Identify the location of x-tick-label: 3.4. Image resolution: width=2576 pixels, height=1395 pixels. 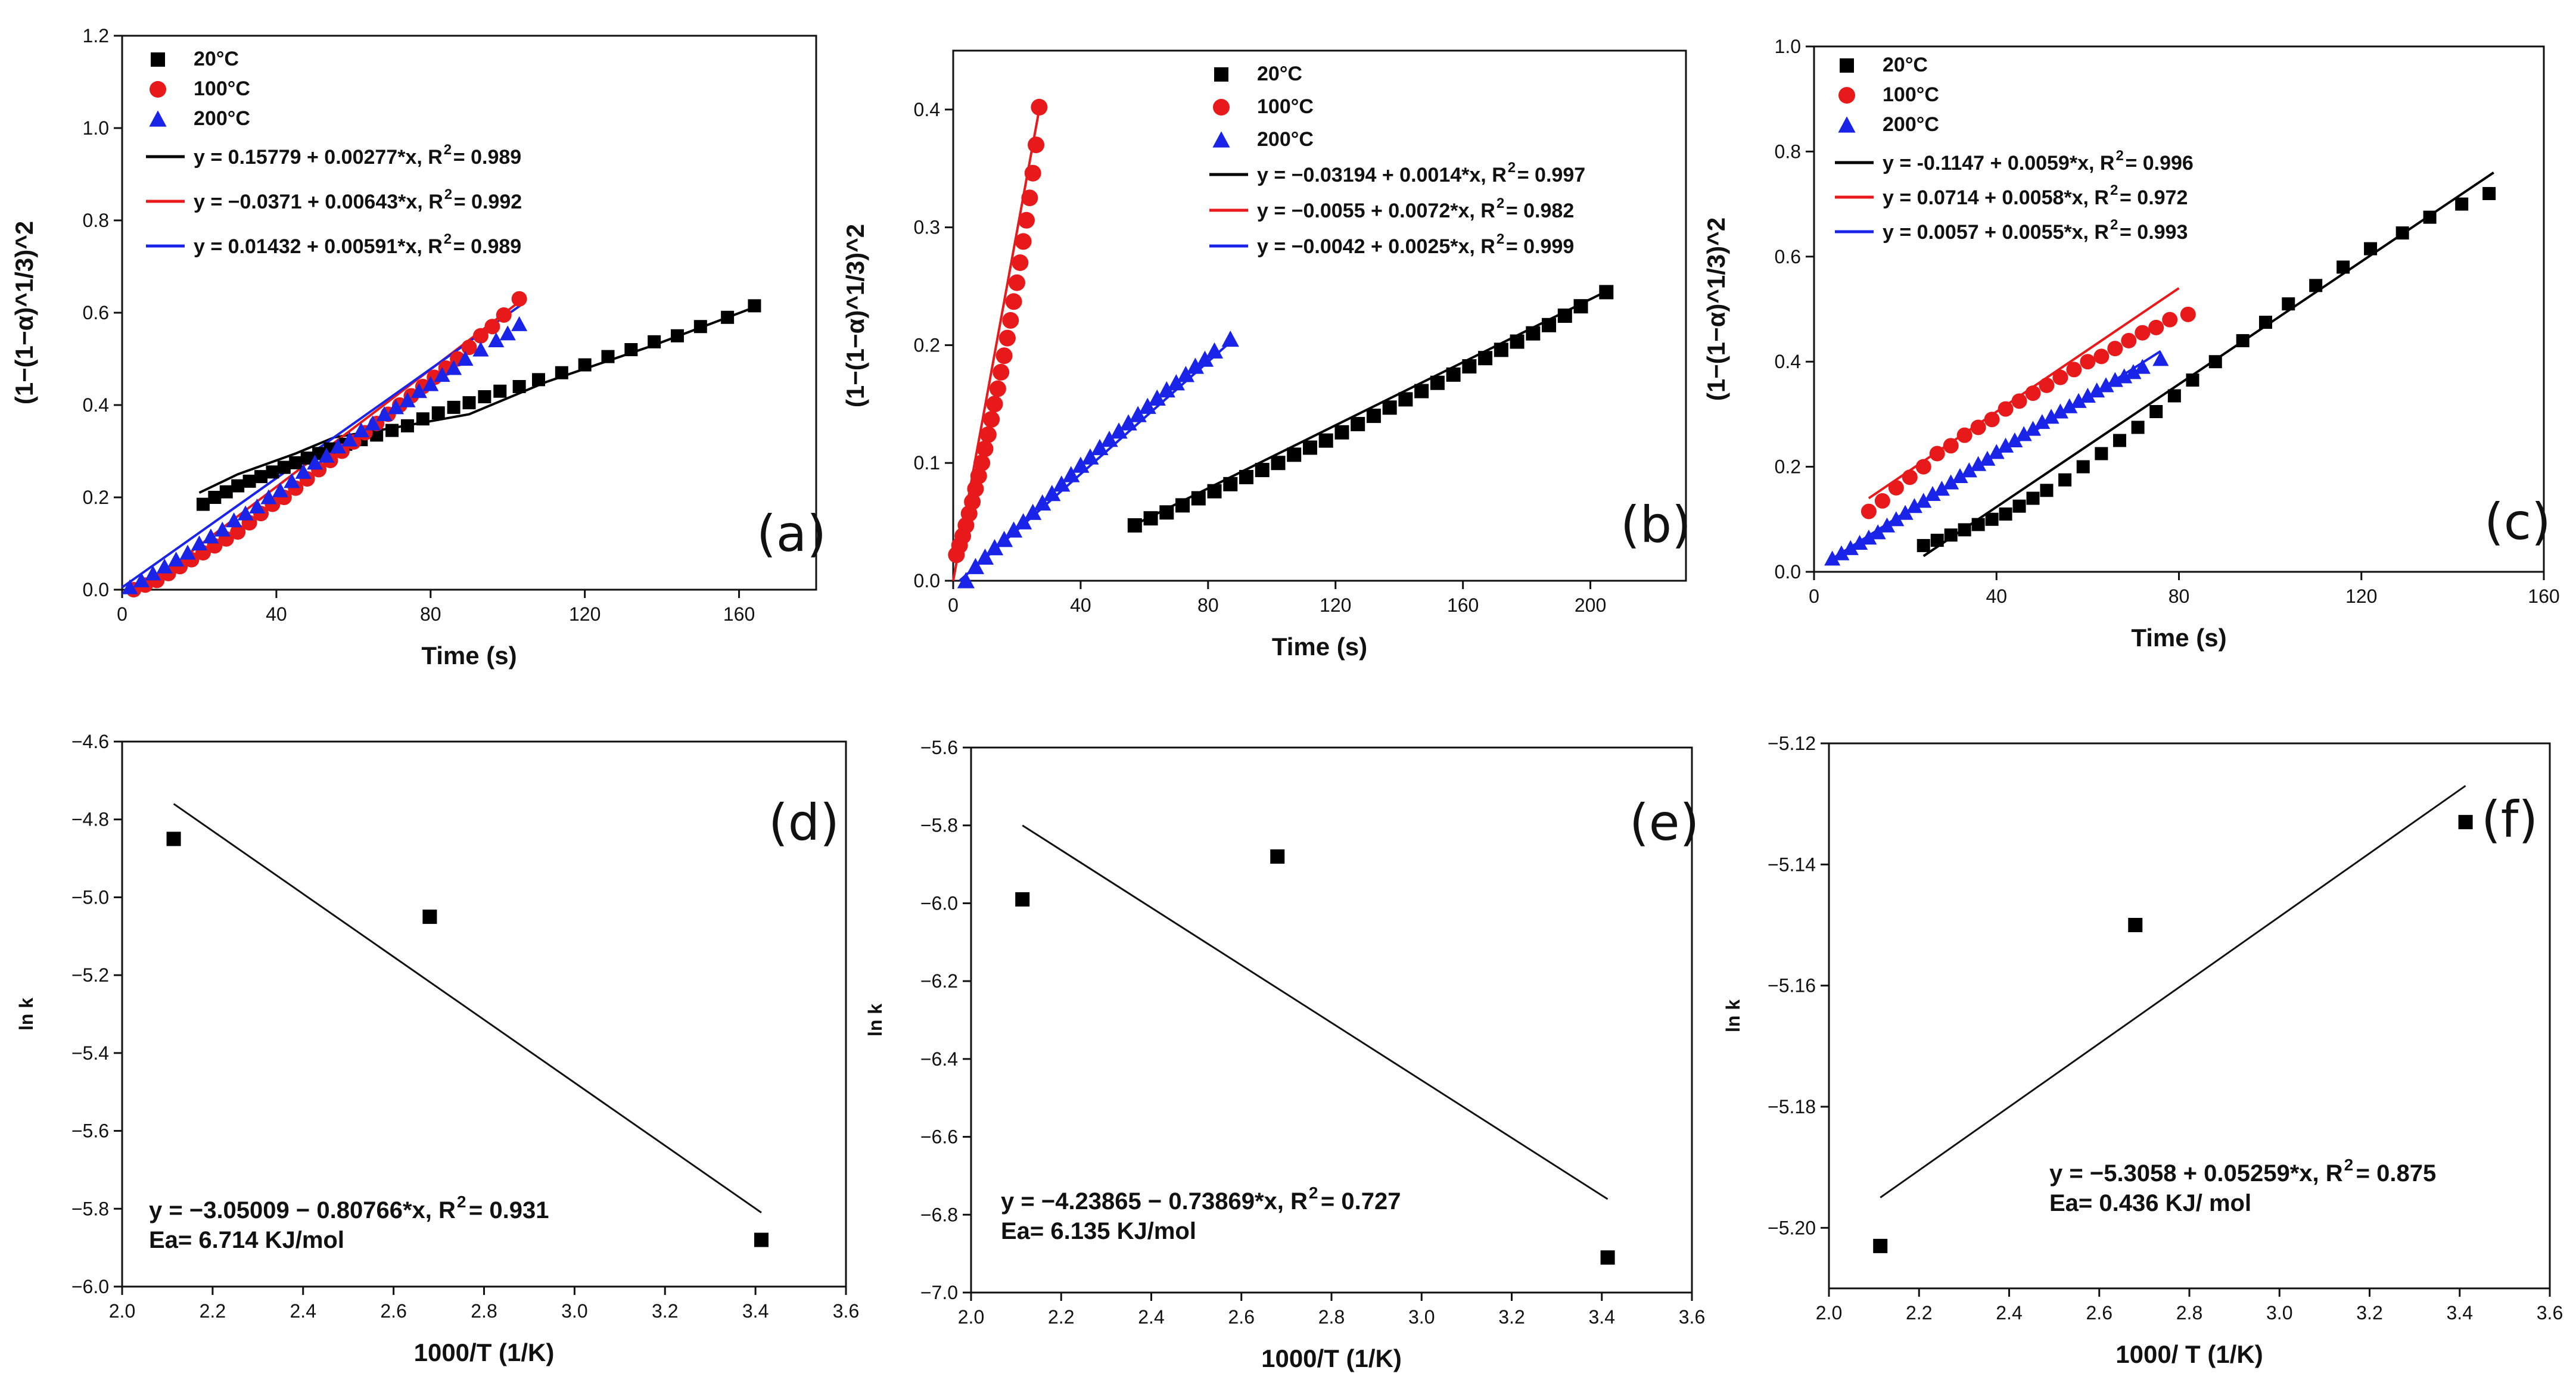
(2460, 1313).